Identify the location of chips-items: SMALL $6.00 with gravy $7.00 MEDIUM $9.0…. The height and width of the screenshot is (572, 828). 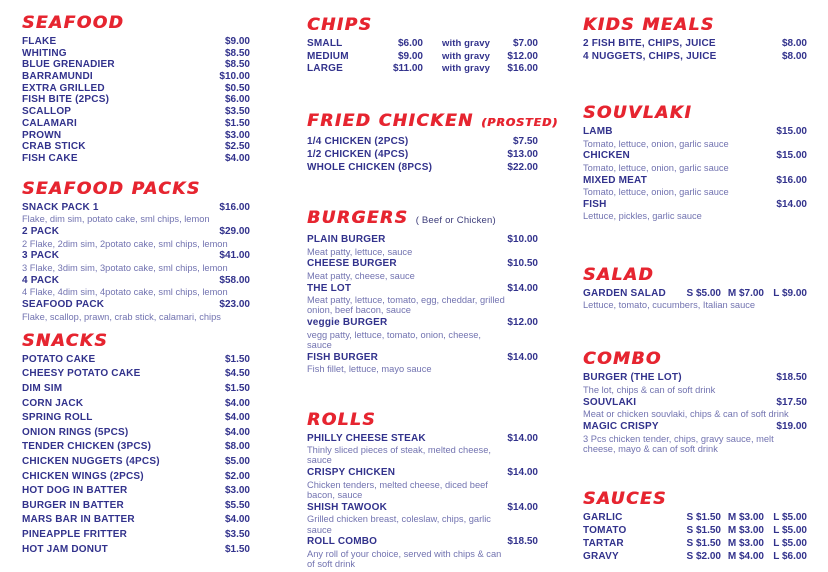
(422, 56).